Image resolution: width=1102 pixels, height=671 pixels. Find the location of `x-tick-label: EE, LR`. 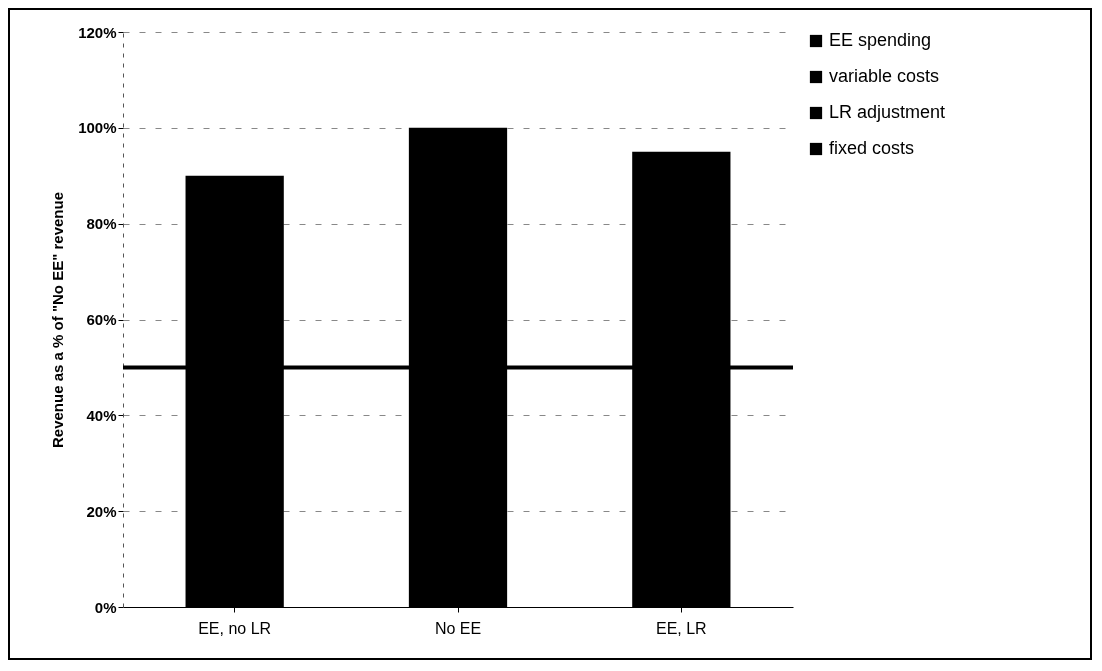

x-tick-label: EE, LR is located at coordinates (681, 628).